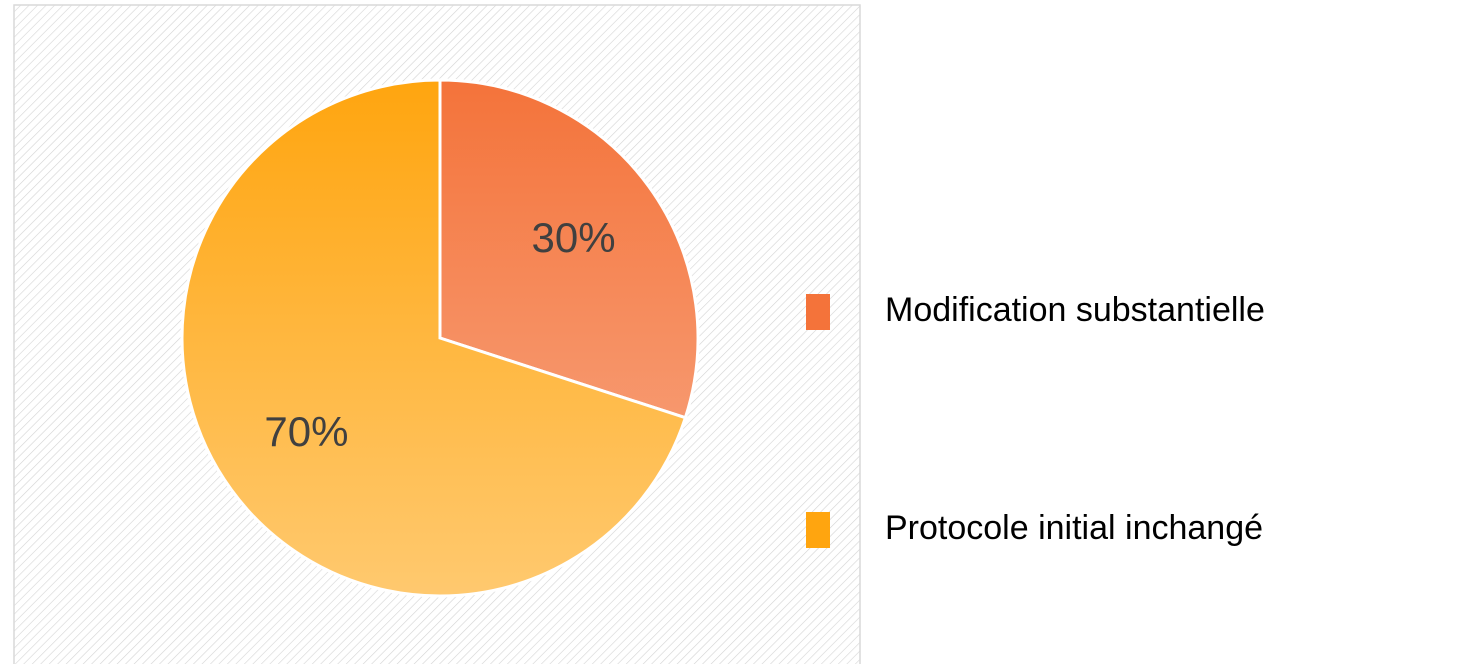 This screenshot has width=1468, height=664. I want to click on data-label: 30%, so click(574, 237).